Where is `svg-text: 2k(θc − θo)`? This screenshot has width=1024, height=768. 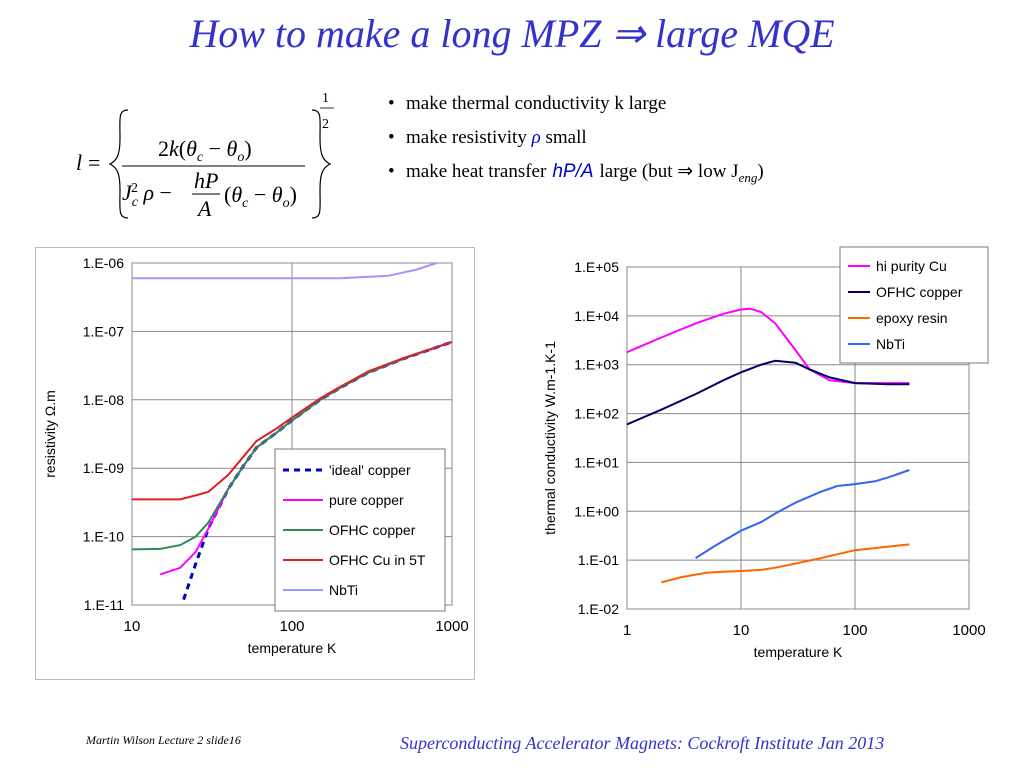
svg-text: 2k(θc − θo) is located at coordinates (205, 150).